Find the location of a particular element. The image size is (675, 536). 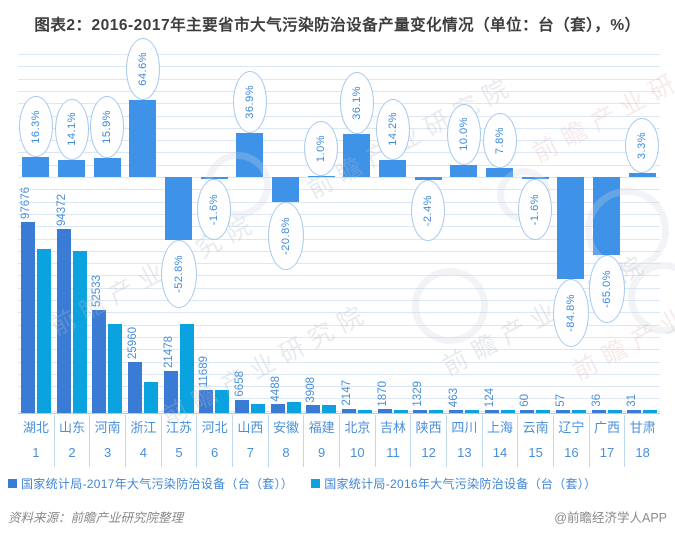

category-label: 陕西 is located at coordinates (428, 427).